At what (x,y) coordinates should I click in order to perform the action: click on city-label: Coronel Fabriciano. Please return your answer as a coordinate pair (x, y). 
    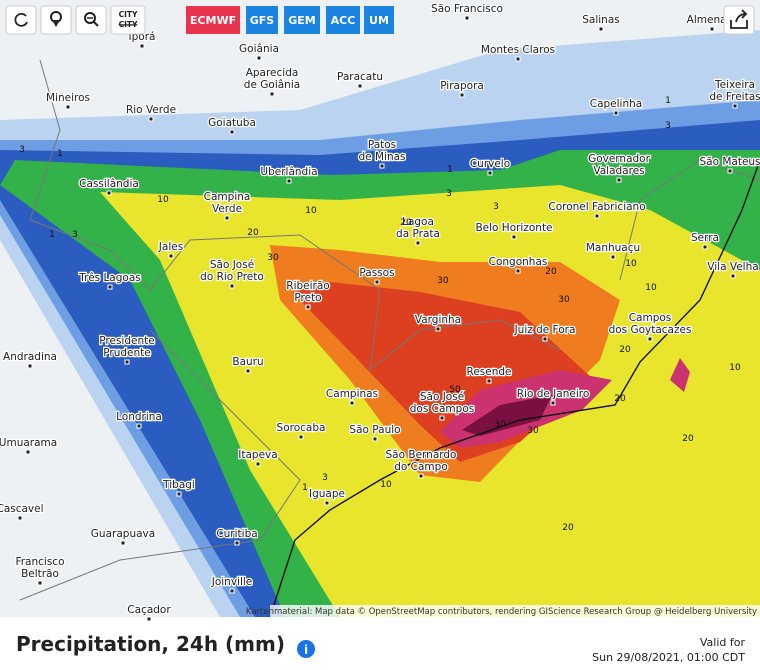
    Looking at the image, I should click on (596, 207).